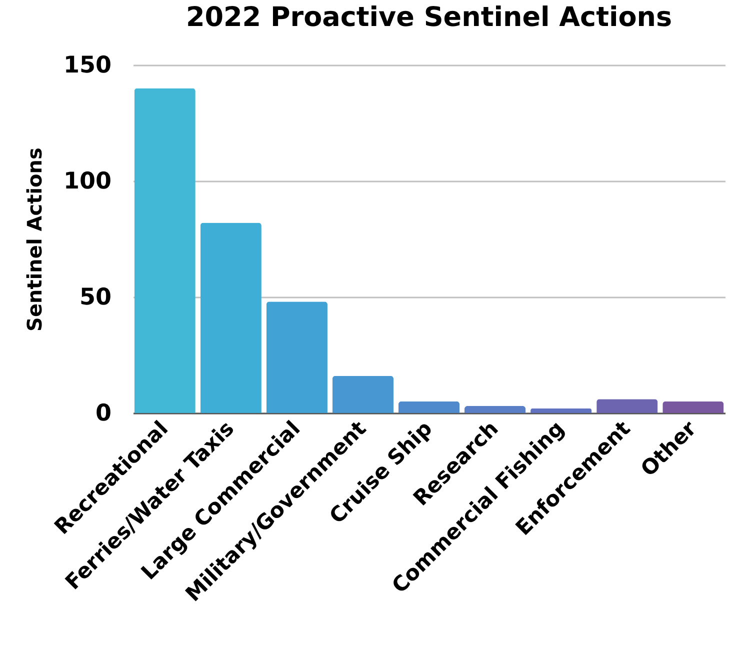 The image size is (733, 657). Describe the element at coordinates (87, 65) in the screenshot. I see `y-tick-label: 150` at that location.